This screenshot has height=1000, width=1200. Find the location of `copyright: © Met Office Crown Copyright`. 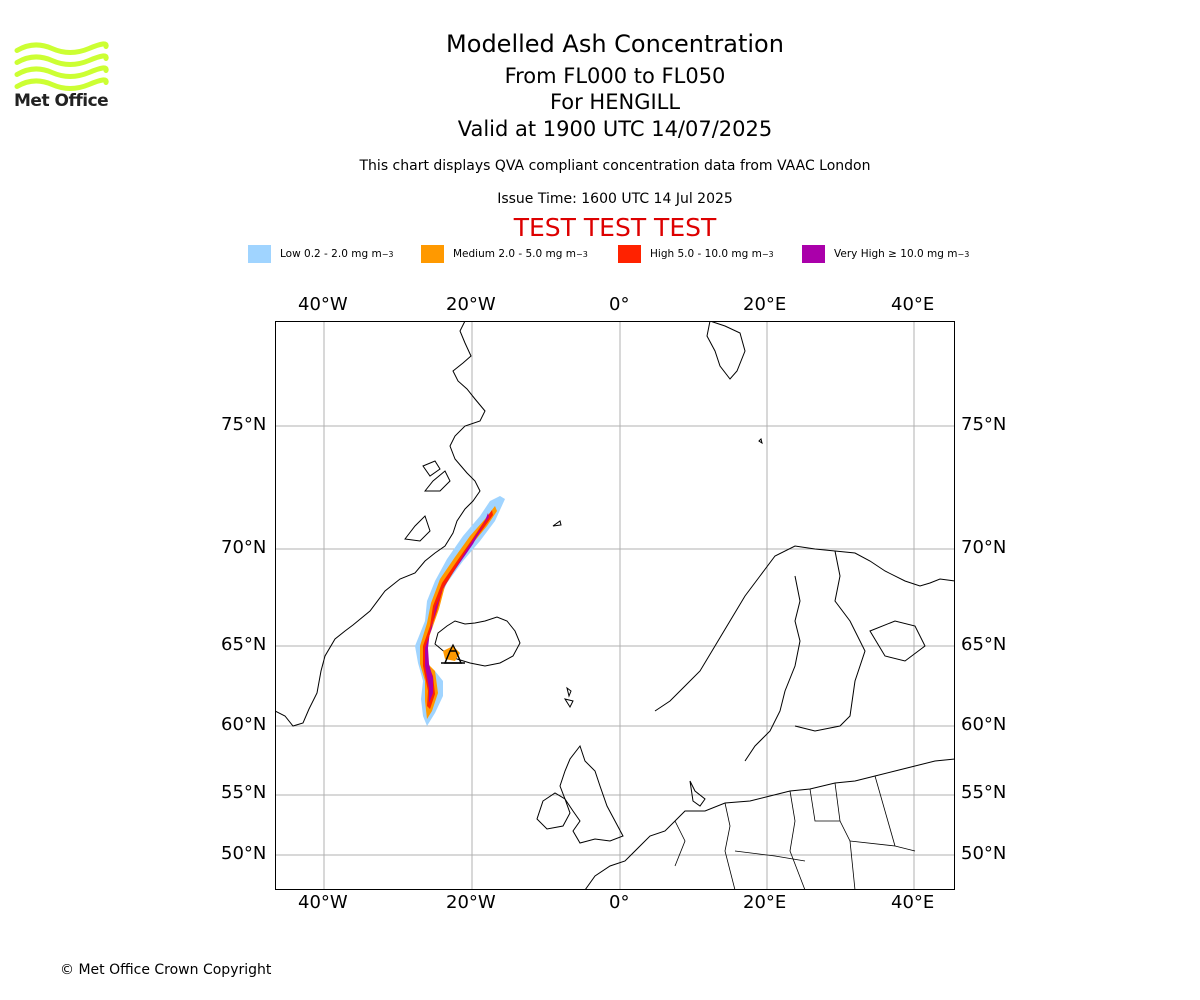

copyright: © Met Office Crown Copyright is located at coordinates (166, 970).